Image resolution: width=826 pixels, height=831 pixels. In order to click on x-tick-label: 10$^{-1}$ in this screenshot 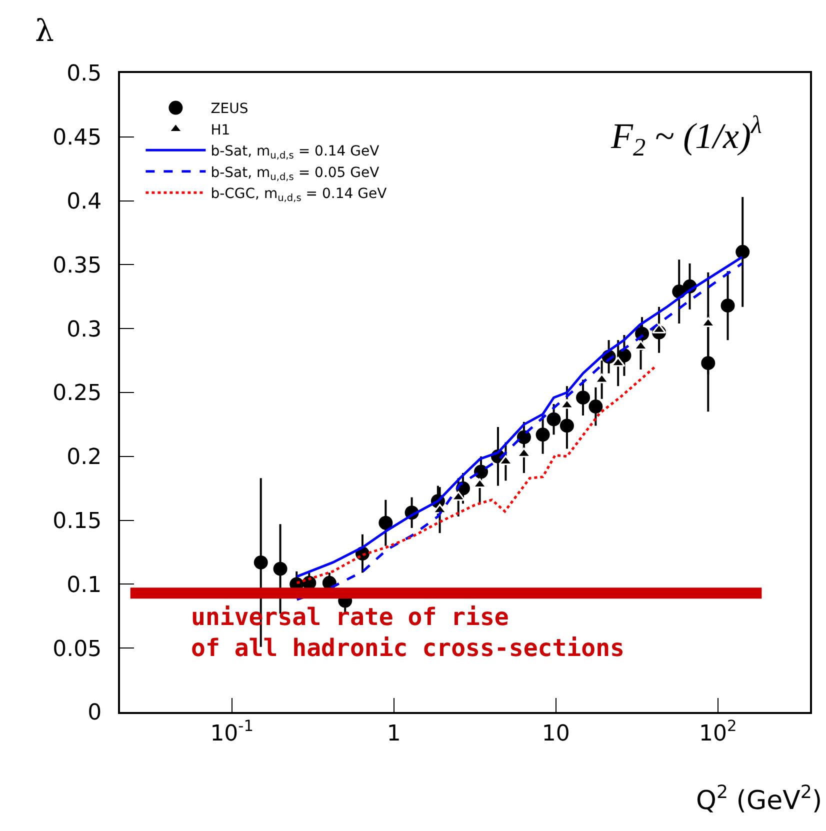, I will do `click(232, 731)`.